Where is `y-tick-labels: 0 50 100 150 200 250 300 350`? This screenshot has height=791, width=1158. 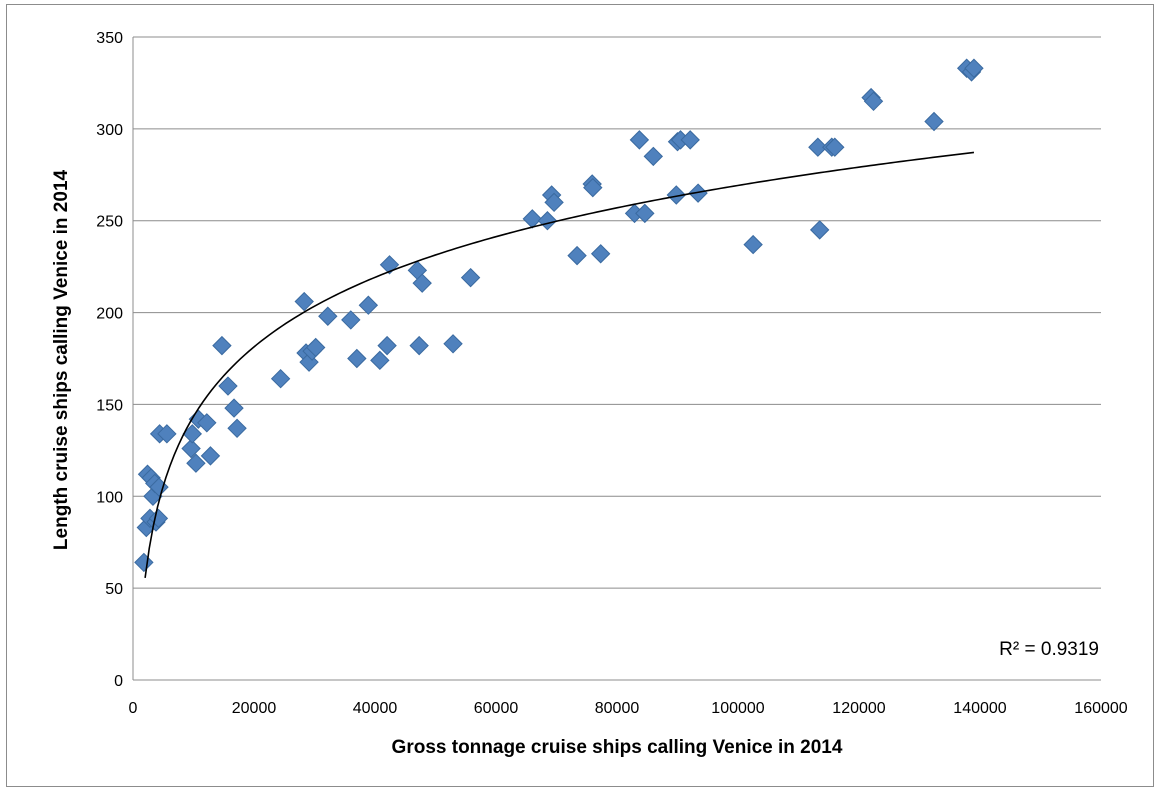 y-tick-labels: 0 50 100 150 200 250 300 350 is located at coordinates (109, 360).